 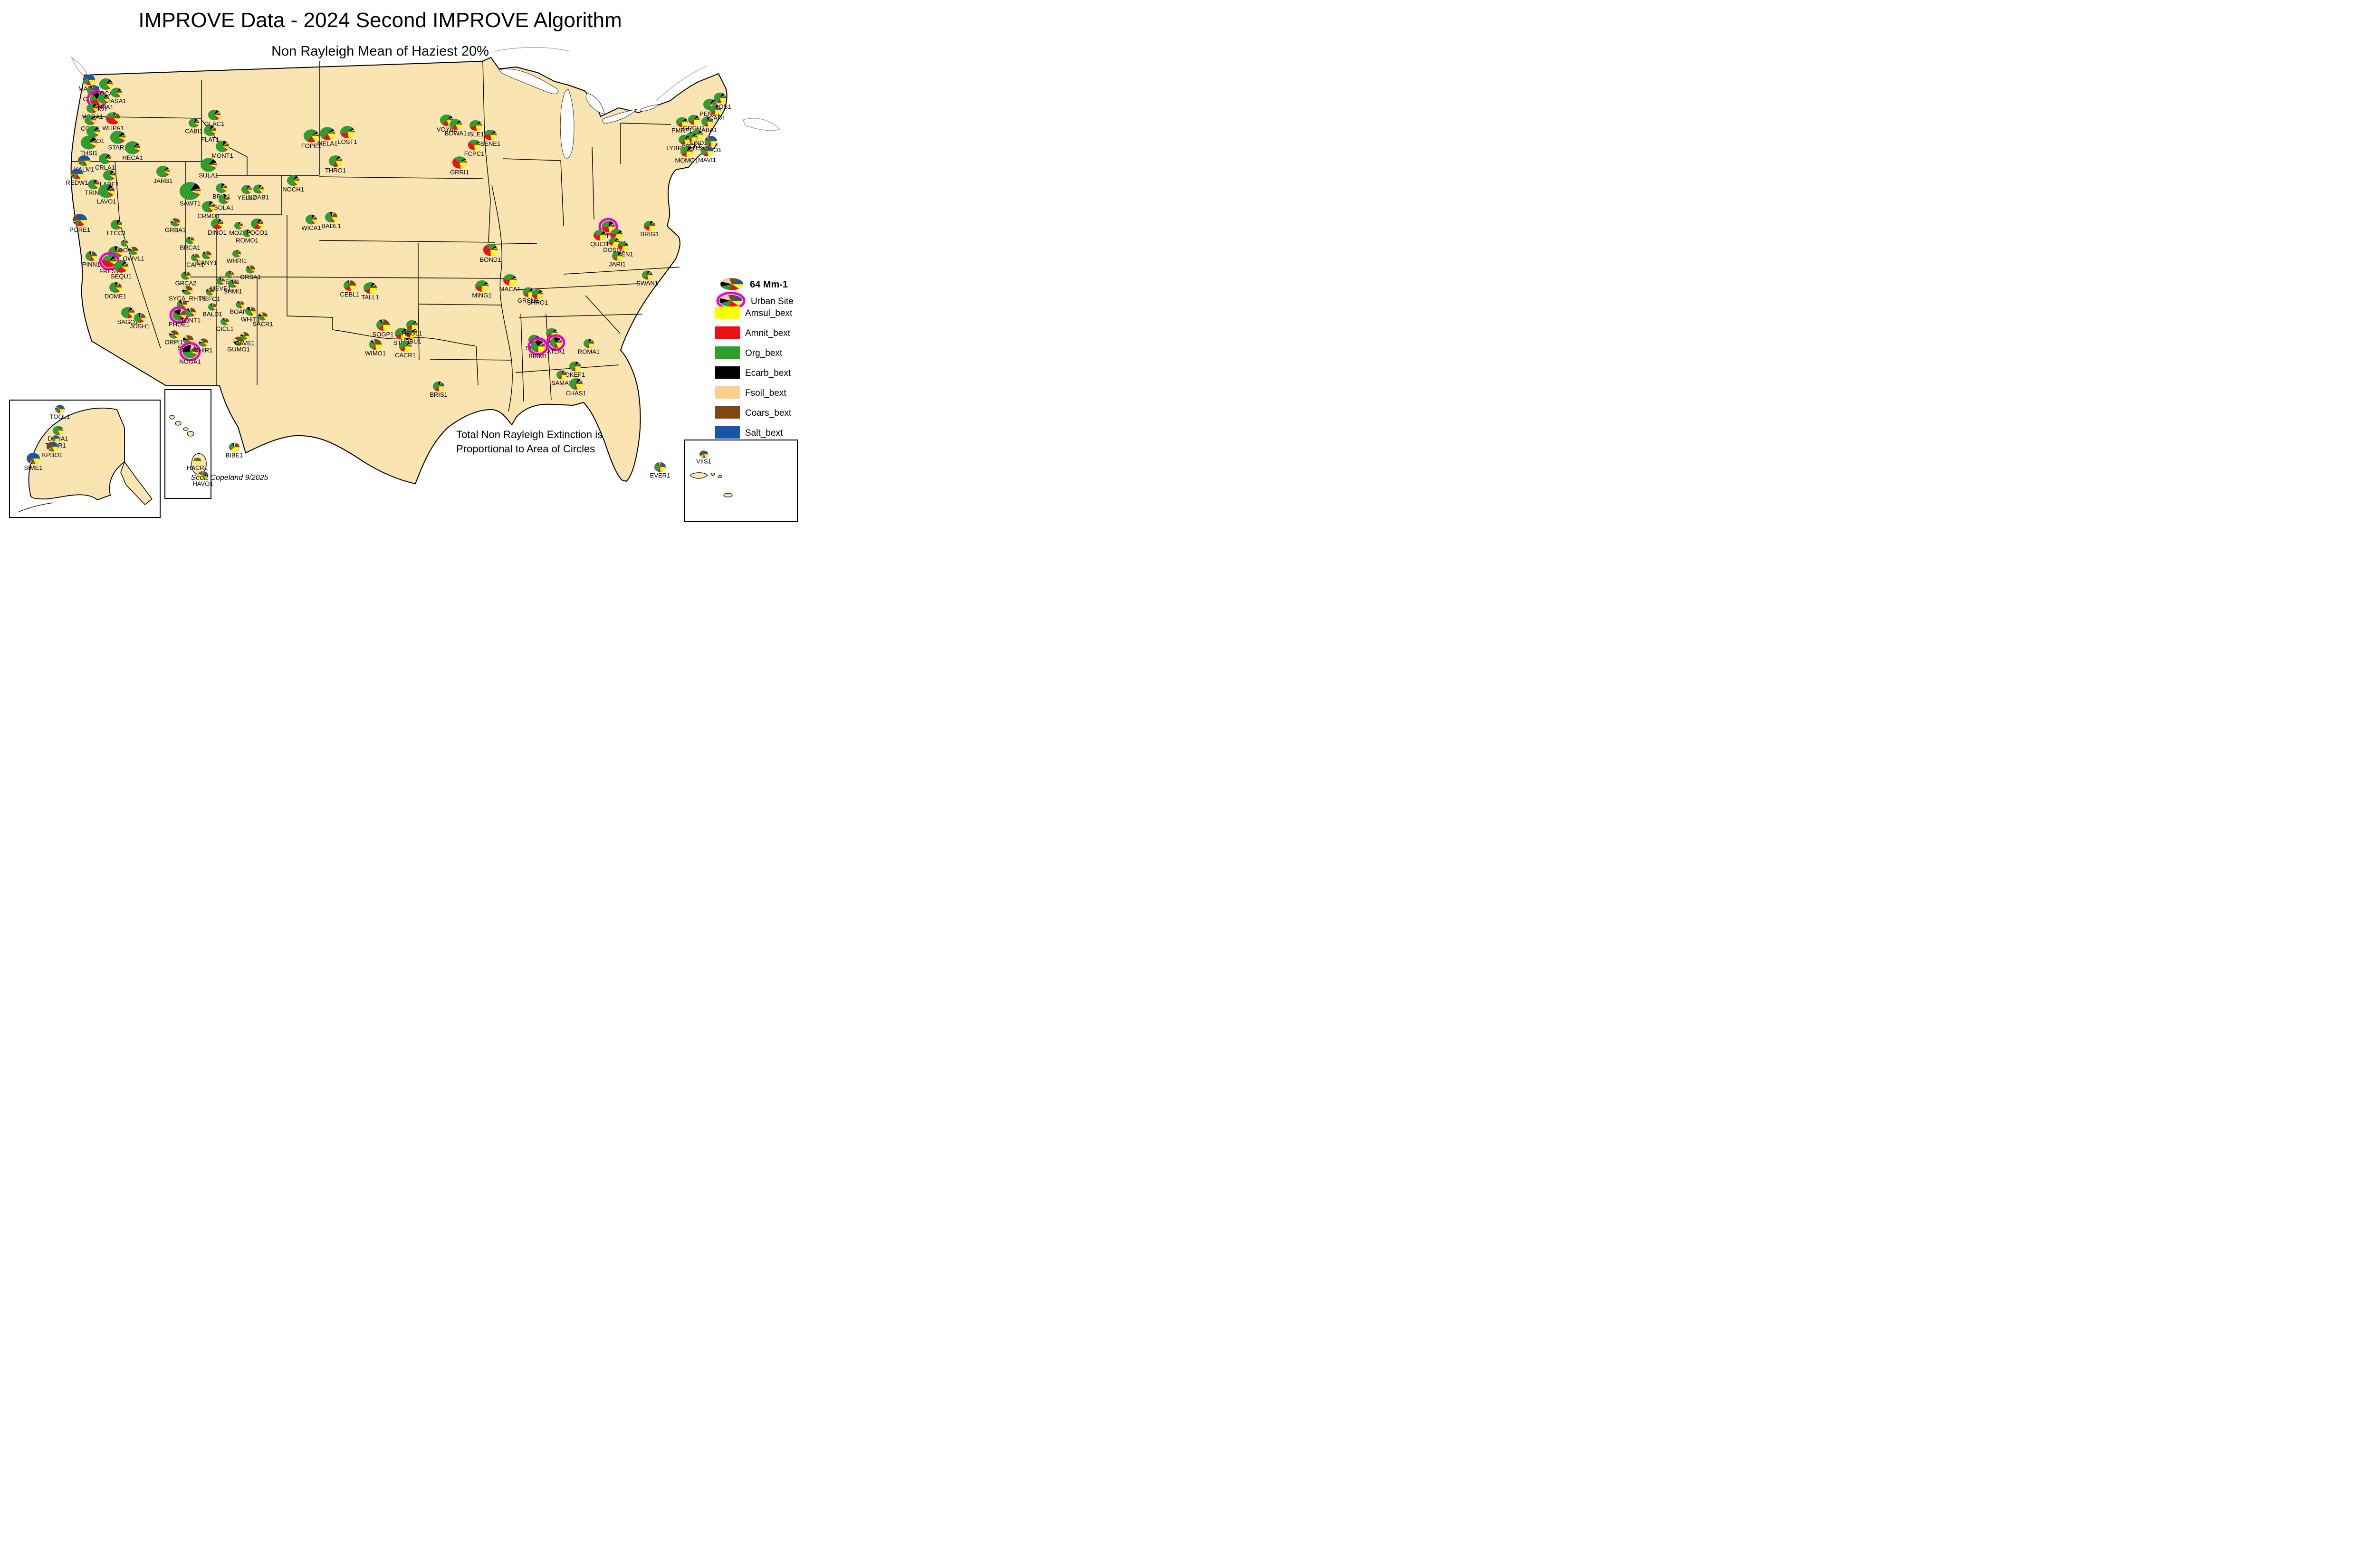 I want to click on legend-label-Salt_bext: Salt_bext, so click(x=764, y=433).